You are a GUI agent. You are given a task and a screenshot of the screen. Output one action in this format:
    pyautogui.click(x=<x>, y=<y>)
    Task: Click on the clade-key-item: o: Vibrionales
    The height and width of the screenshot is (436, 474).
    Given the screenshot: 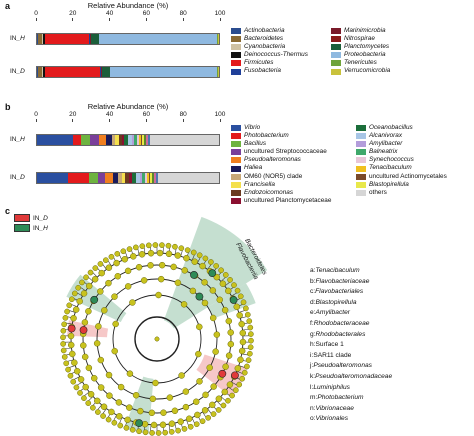 What is the action you would take?
    pyautogui.click(x=351, y=419)
    